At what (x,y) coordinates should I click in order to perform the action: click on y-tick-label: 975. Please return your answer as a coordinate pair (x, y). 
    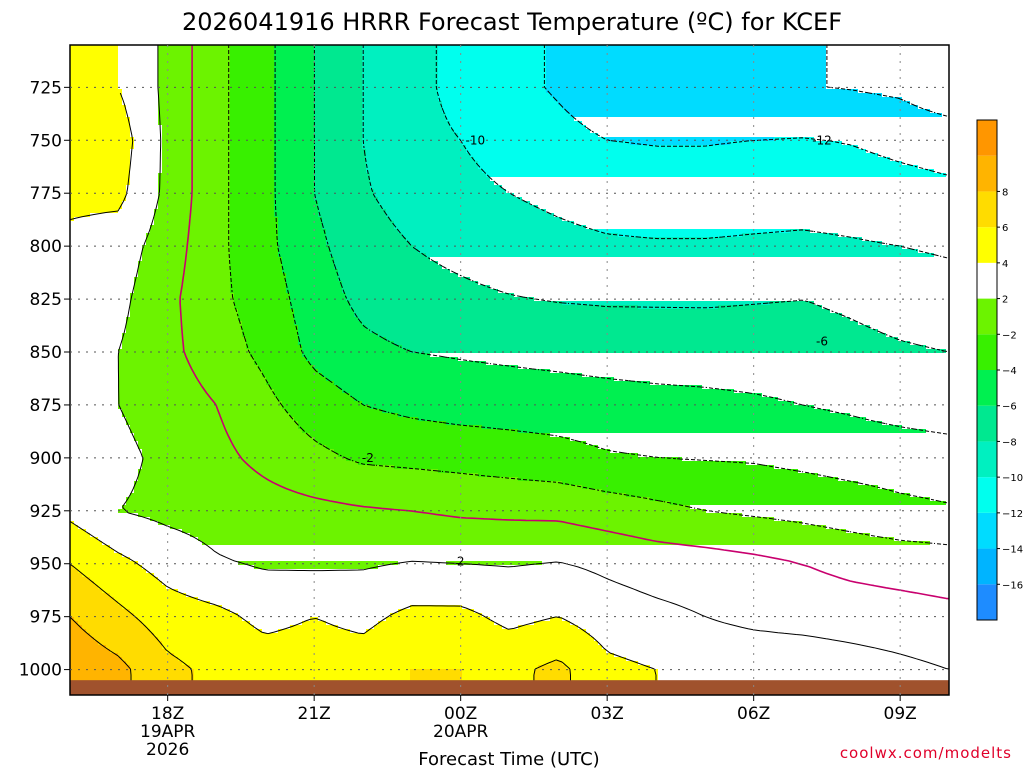
    Looking at the image, I should click on (46, 618).